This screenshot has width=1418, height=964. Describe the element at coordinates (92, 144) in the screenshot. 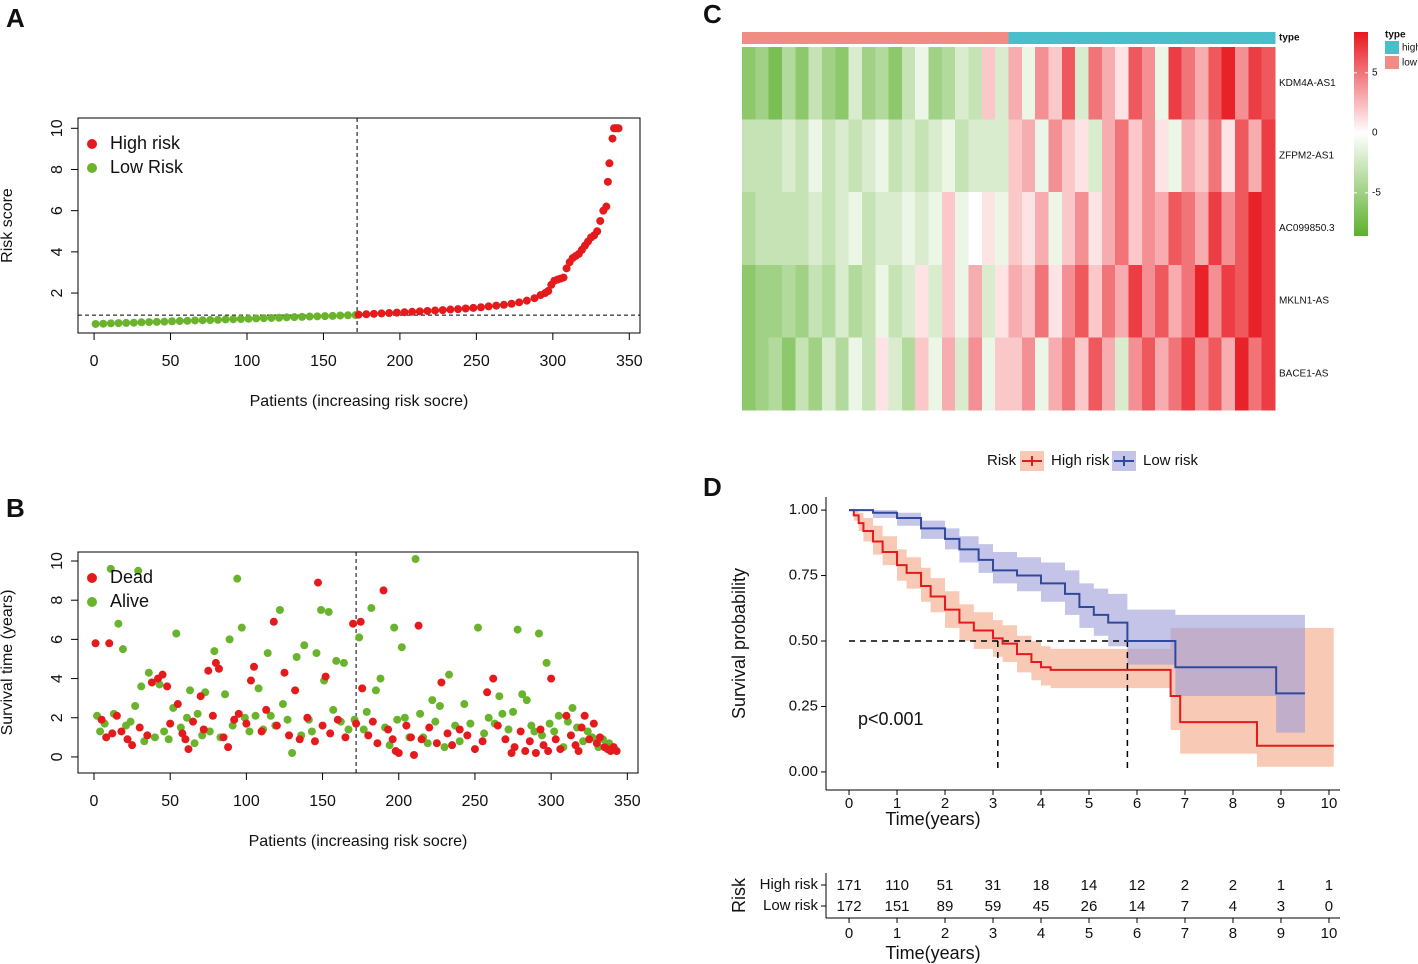

I see `legend-swatch` at that location.